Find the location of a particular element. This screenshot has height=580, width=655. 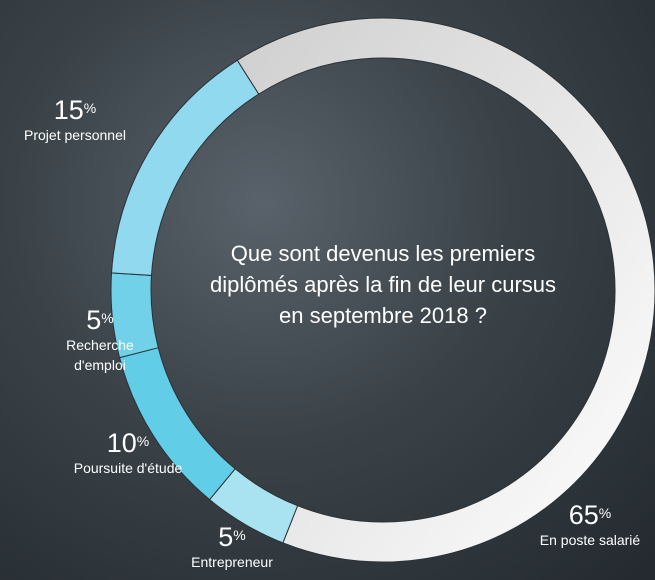

category-label: Poursuite d'étude is located at coordinates (128, 468).